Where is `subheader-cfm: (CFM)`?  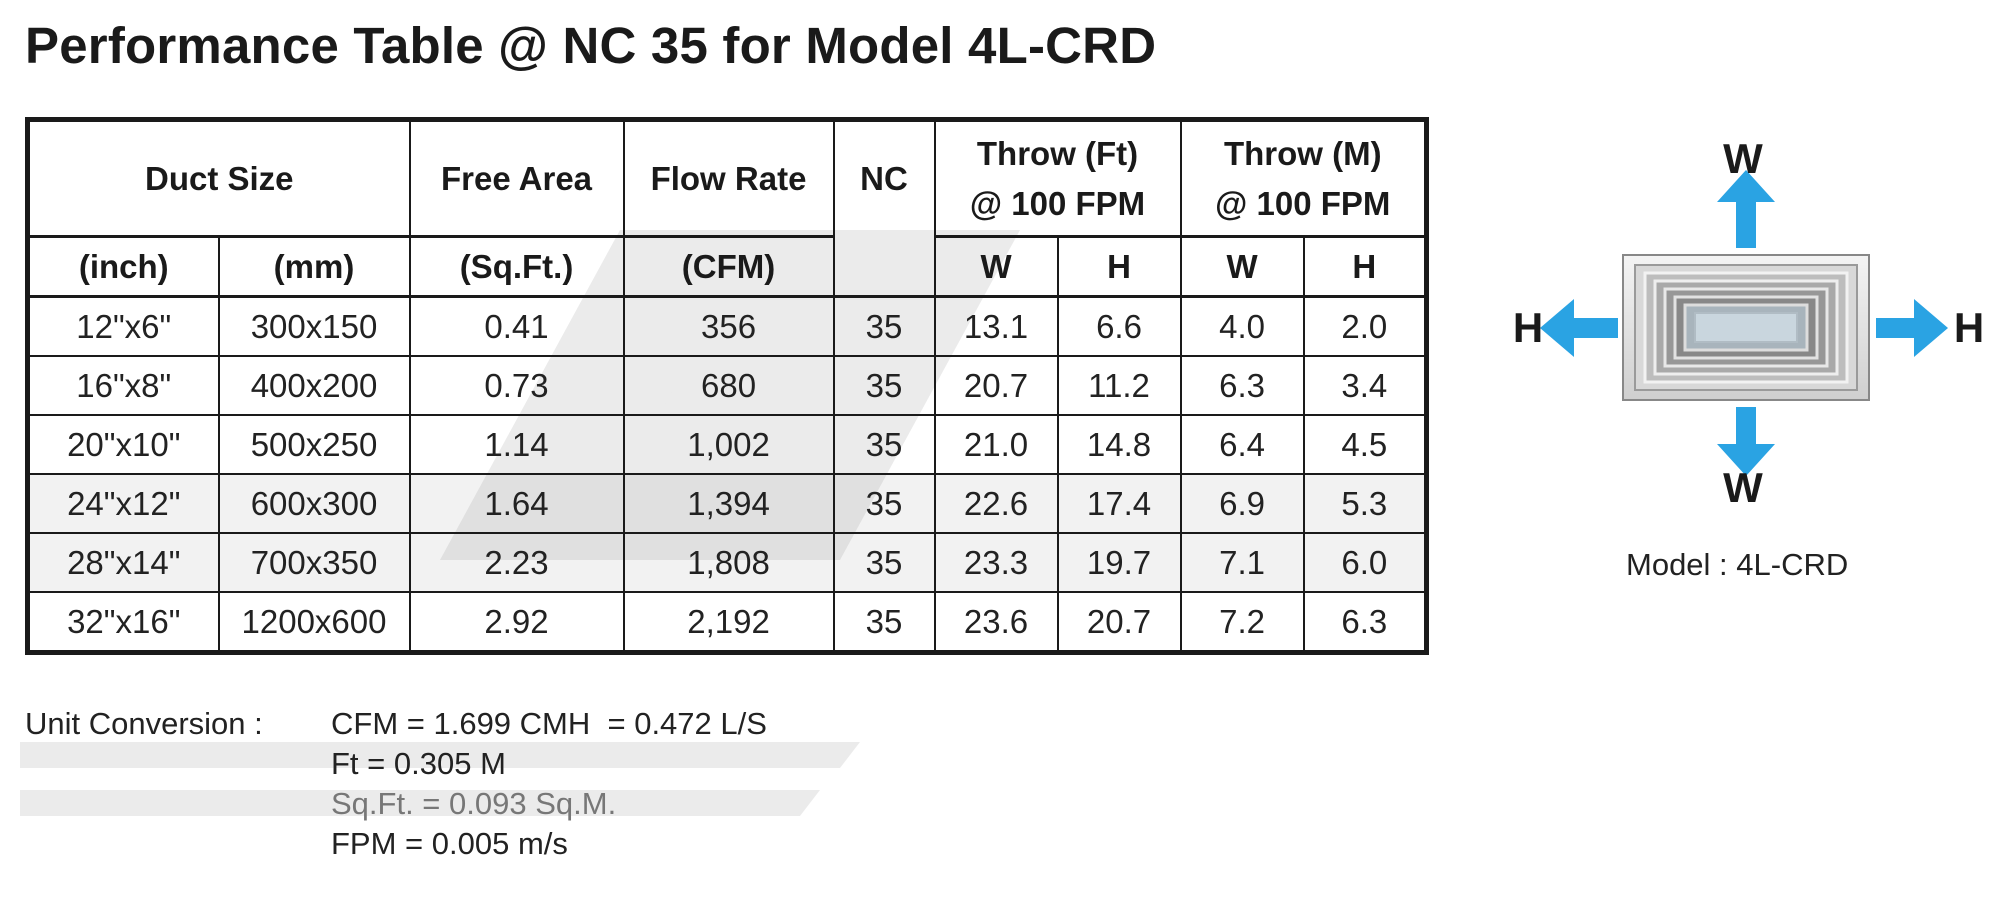
subheader-cfm: (CFM) is located at coordinates (728, 266).